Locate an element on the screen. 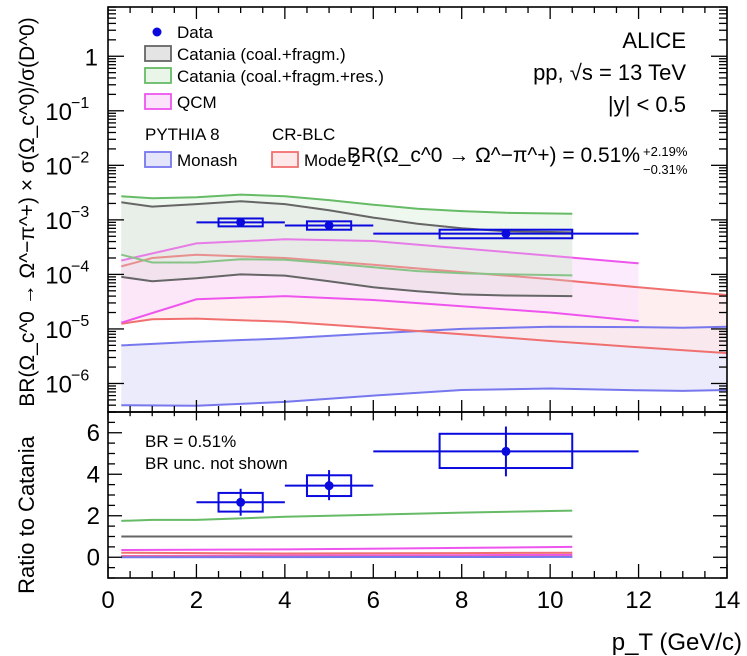 The image size is (747, 656). bottom-y-tick-label: 2 is located at coordinates (93, 516).